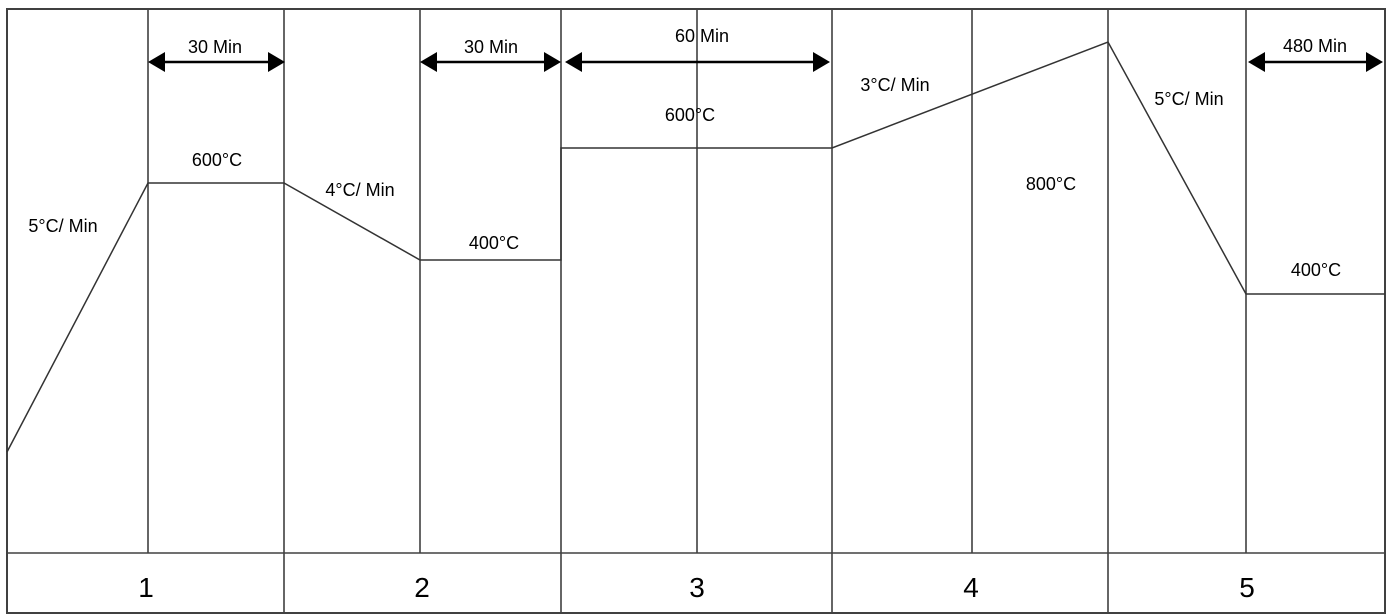 The height and width of the screenshot is (615, 1397). What do you see at coordinates (1315, 46) in the screenshot?
I see `duration-label: 480 Min` at bounding box center [1315, 46].